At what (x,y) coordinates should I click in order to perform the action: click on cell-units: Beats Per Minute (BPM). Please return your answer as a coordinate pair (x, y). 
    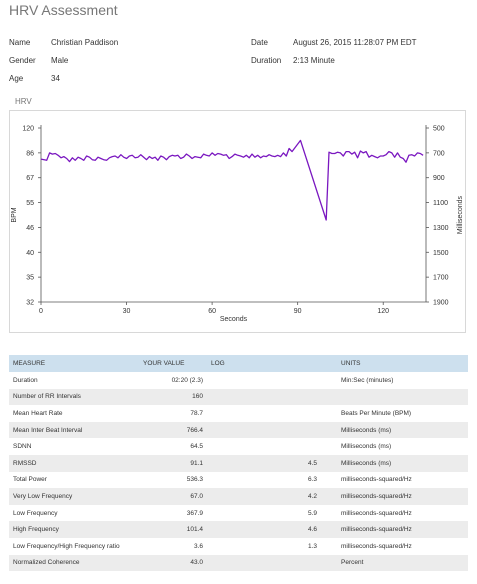
    Looking at the image, I should click on (376, 413).